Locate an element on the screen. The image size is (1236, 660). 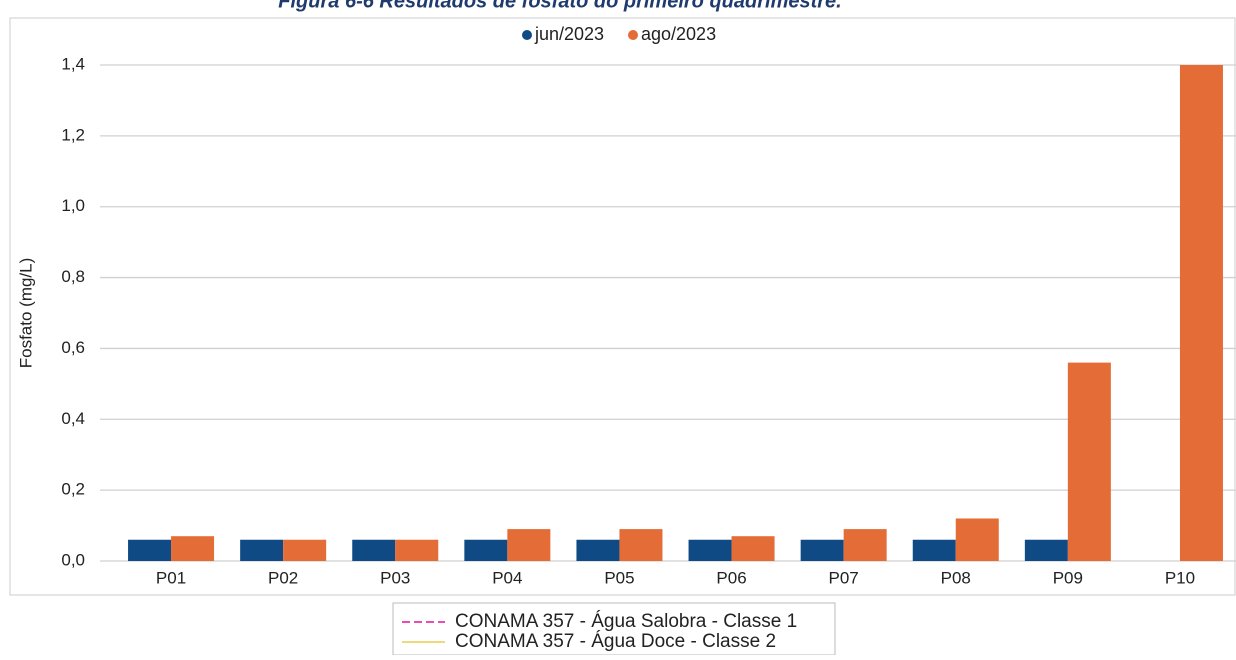
x-tick-label: P03 is located at coordinates (395, 577).